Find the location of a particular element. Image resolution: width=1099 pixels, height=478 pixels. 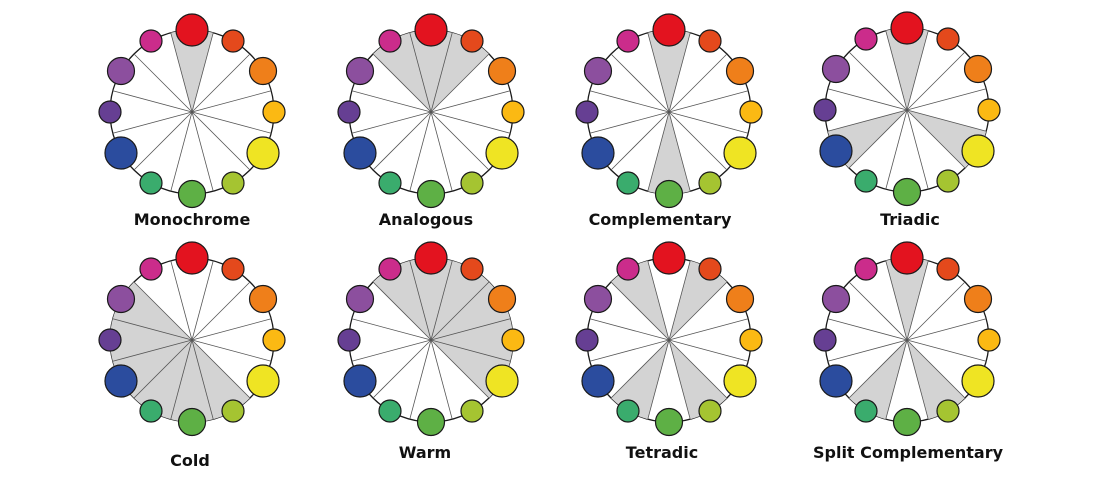

warm-wheel is located at coordinates (431, 343).